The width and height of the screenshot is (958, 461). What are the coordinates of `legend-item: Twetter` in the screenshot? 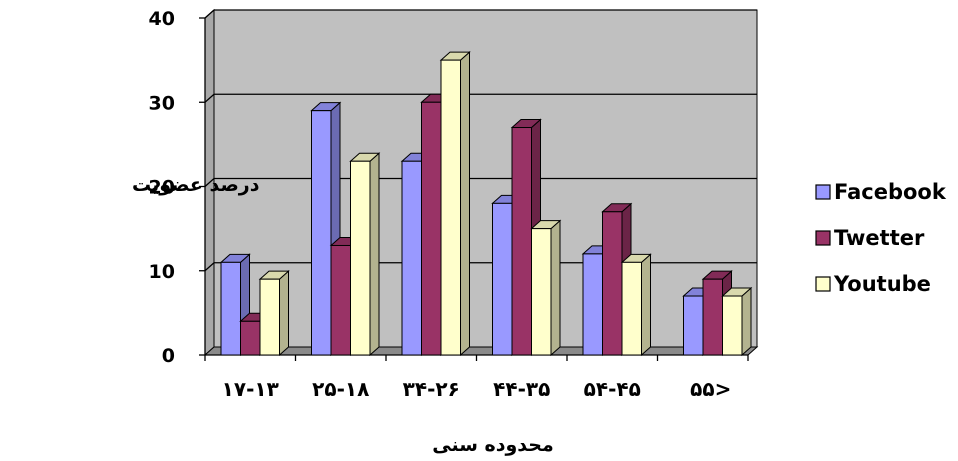 It's located at (870, 238).